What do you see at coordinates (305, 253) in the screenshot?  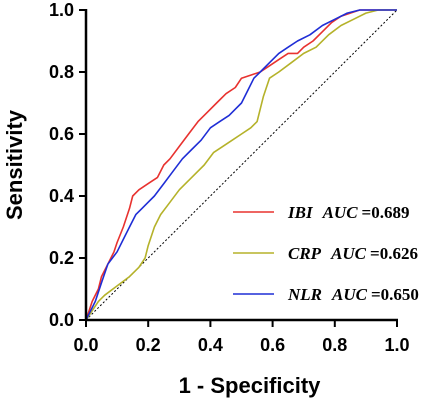 I see `legend-series-name: CRP` at bounding box center [305, 253].